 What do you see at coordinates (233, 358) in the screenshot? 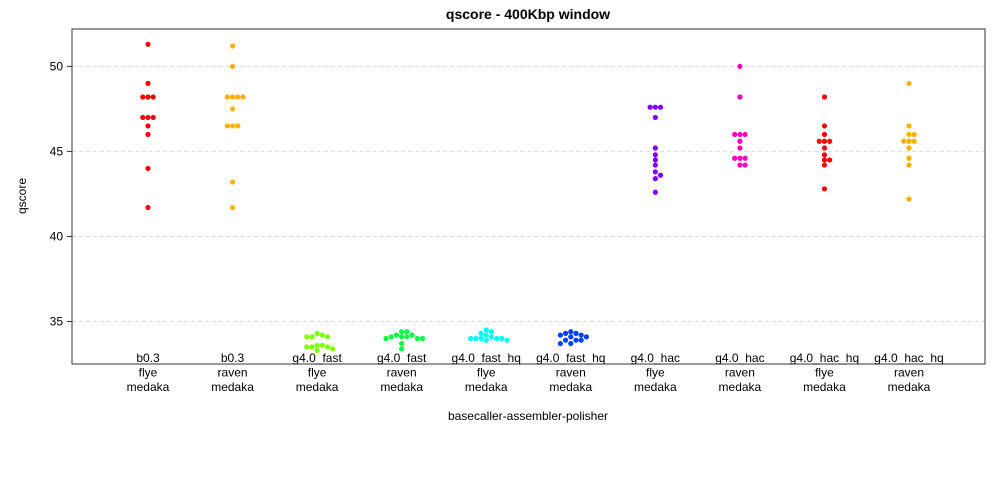
I see `x-category-label: b0.3` at bounding box center [233, 358].